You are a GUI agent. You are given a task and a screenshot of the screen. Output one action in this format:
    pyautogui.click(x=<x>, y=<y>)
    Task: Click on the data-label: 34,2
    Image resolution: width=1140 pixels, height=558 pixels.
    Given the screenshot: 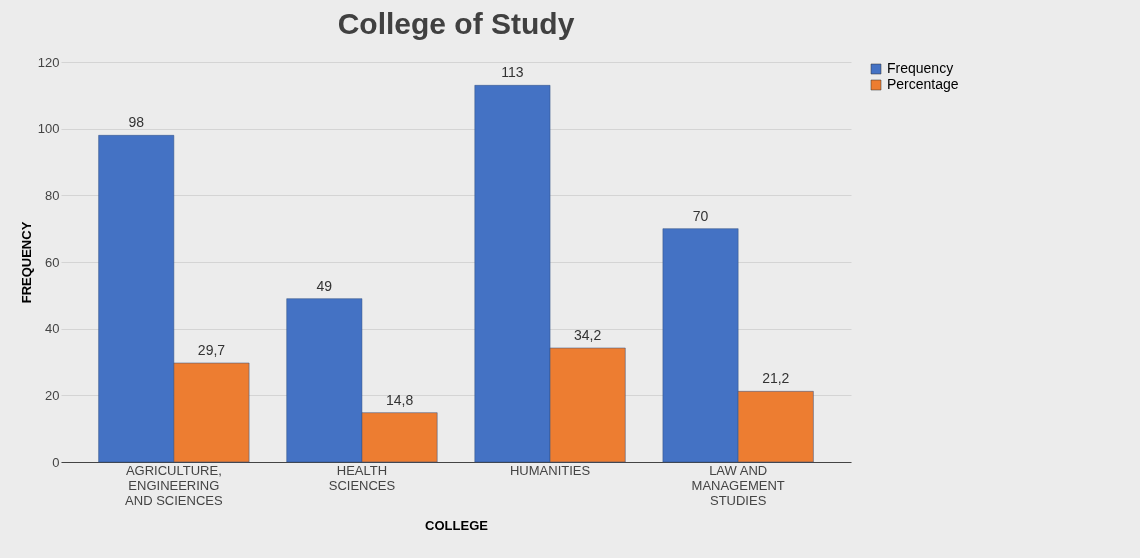 What is the action you would take?
    pyautogui.click(x=588, y=335)
    